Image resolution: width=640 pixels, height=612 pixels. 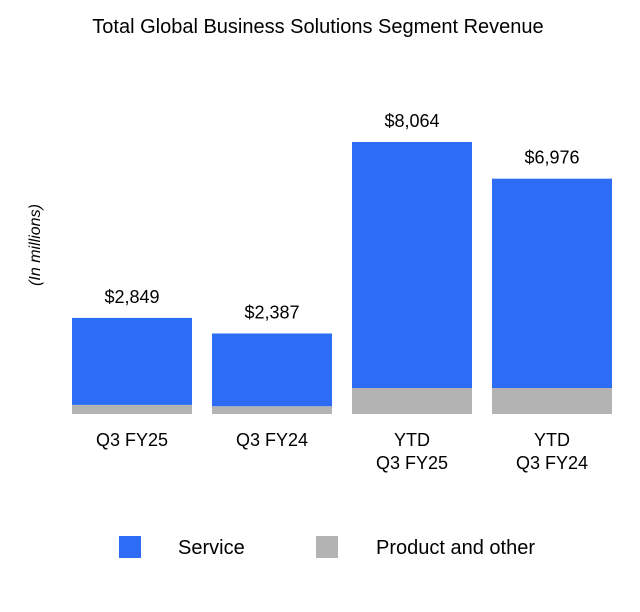 I want to click on category-label-2-line-1: Q3 FY25, so click(x=412, y=463).